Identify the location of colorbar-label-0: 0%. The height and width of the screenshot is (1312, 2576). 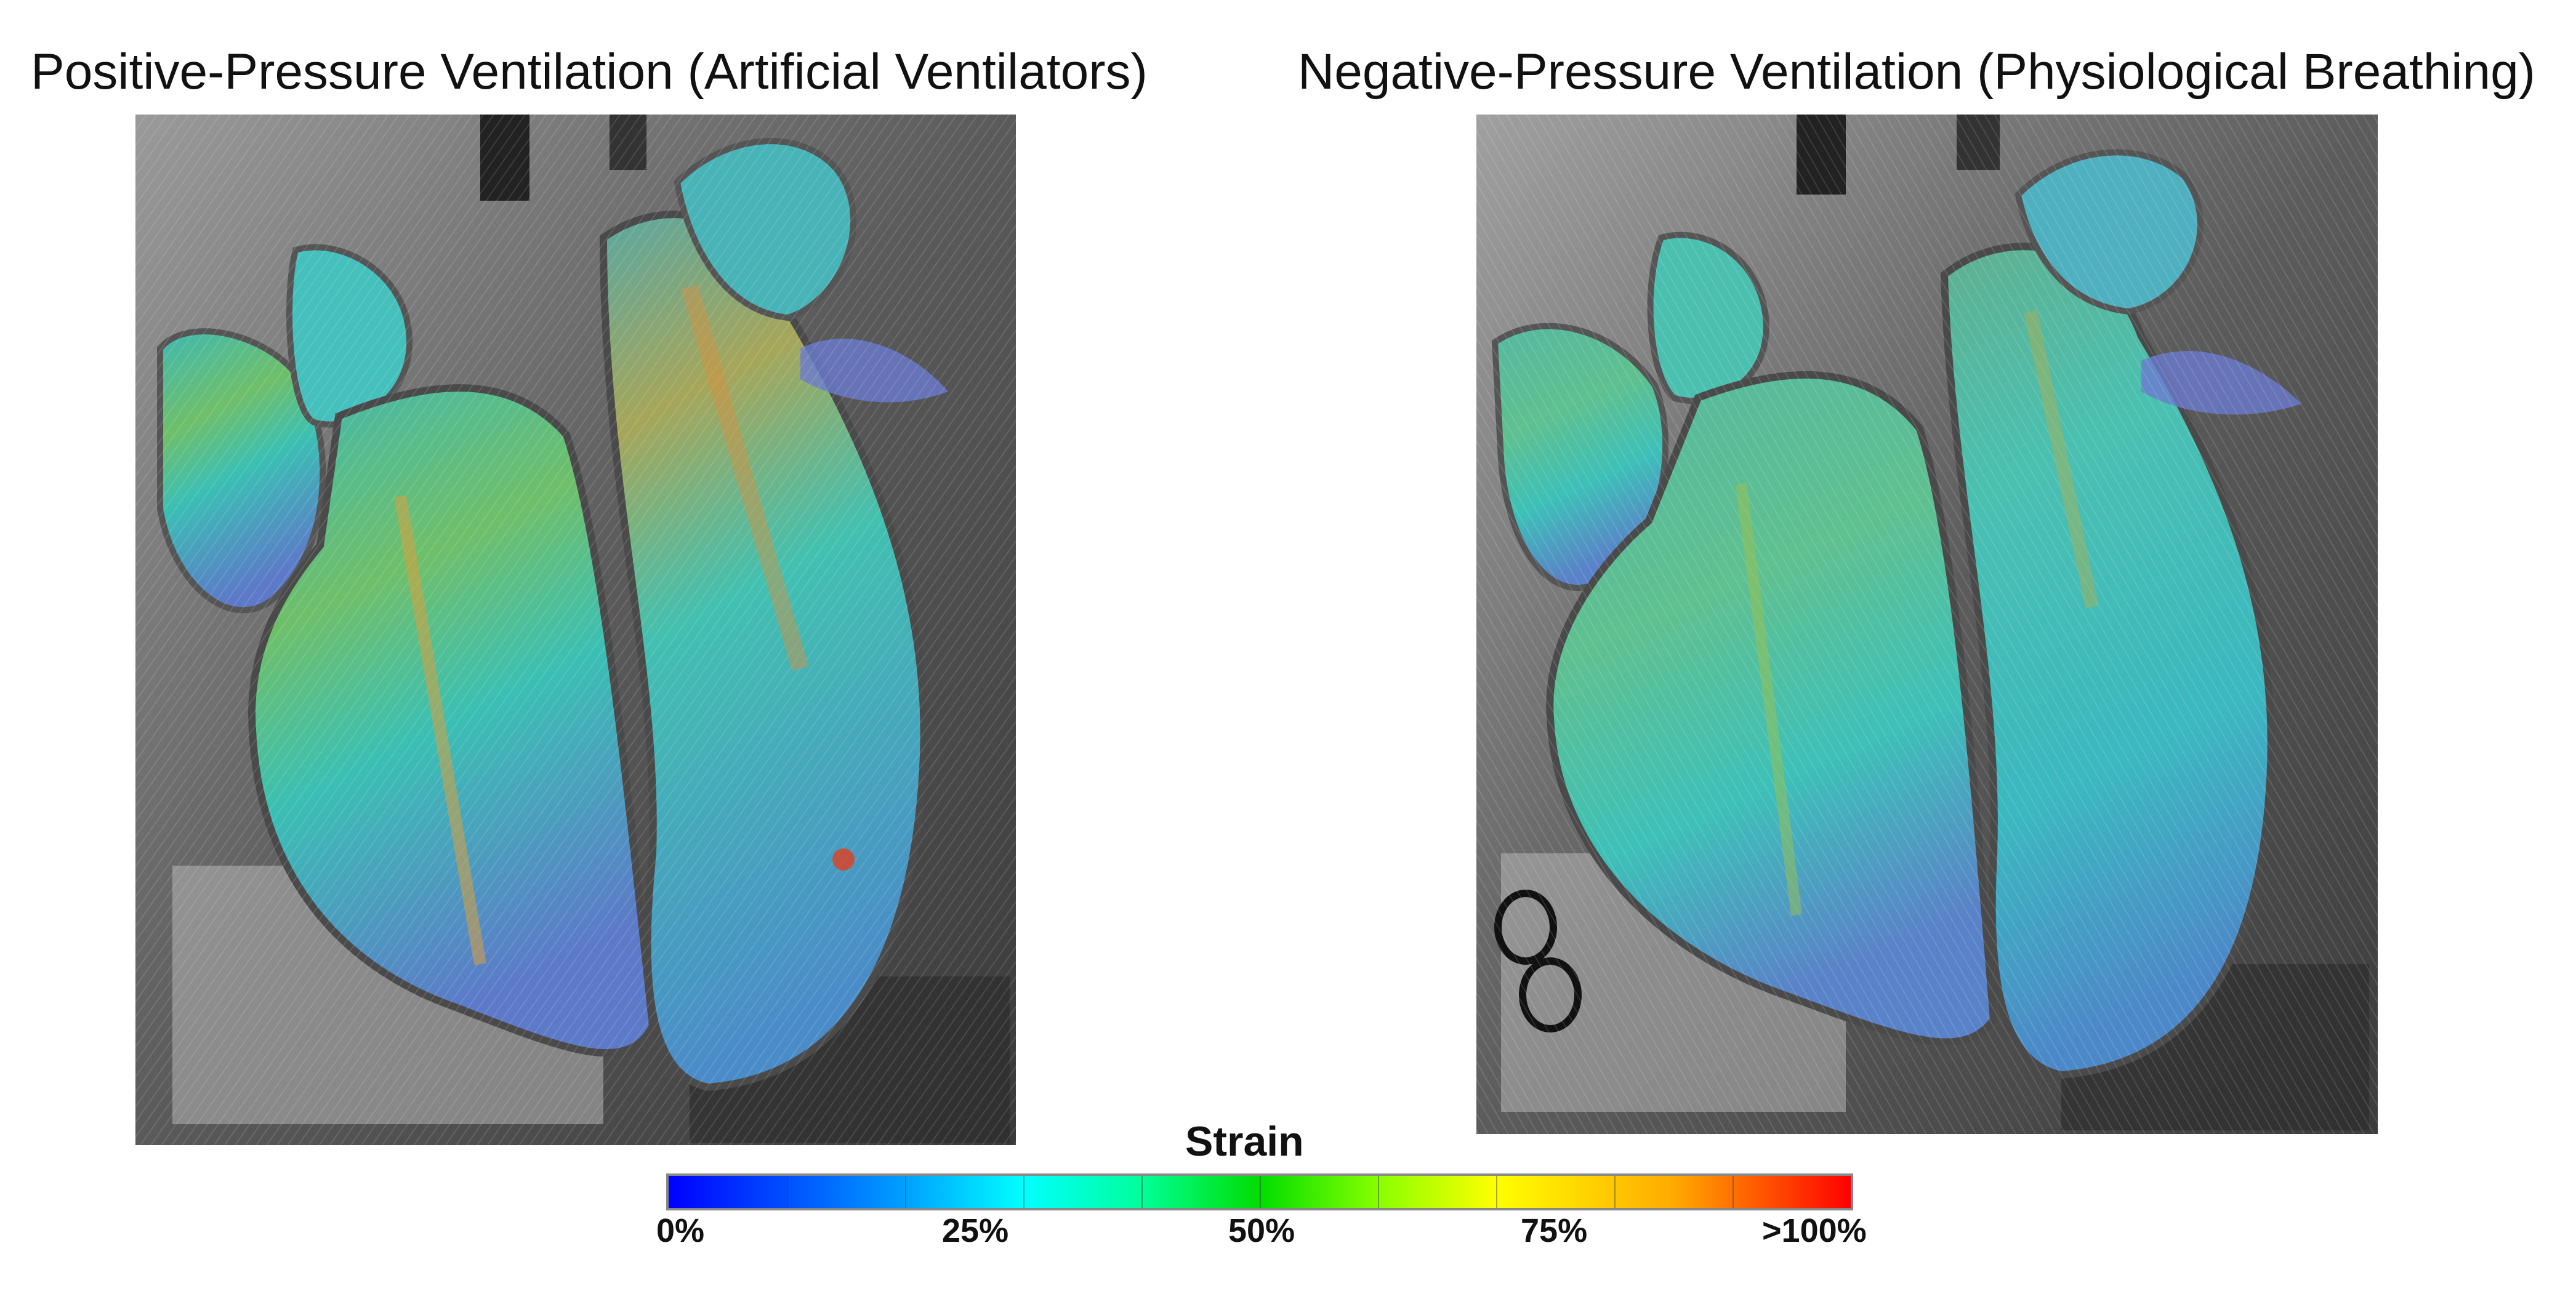
(680, 1231).